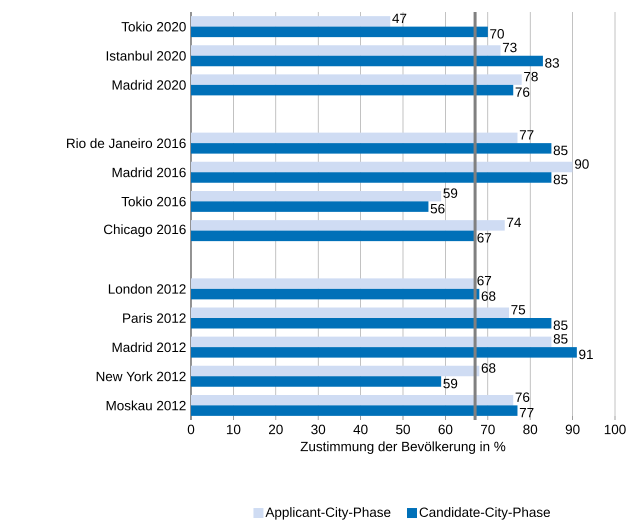 Image resolution: width=644 pixels, height=524 pixels. Describe the element at coordinates (437, 209) in the screenshot. I see `data-label: 56` at that location.